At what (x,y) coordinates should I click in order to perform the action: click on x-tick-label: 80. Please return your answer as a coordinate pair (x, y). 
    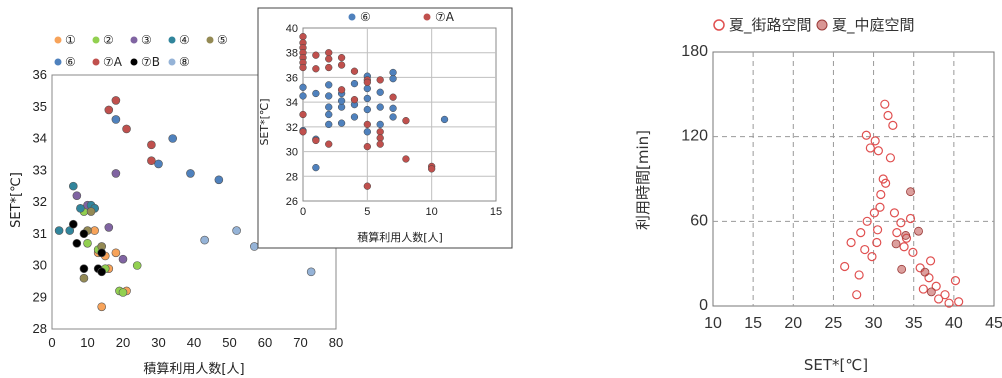
    Looking at the image, I should click on (336, 342).